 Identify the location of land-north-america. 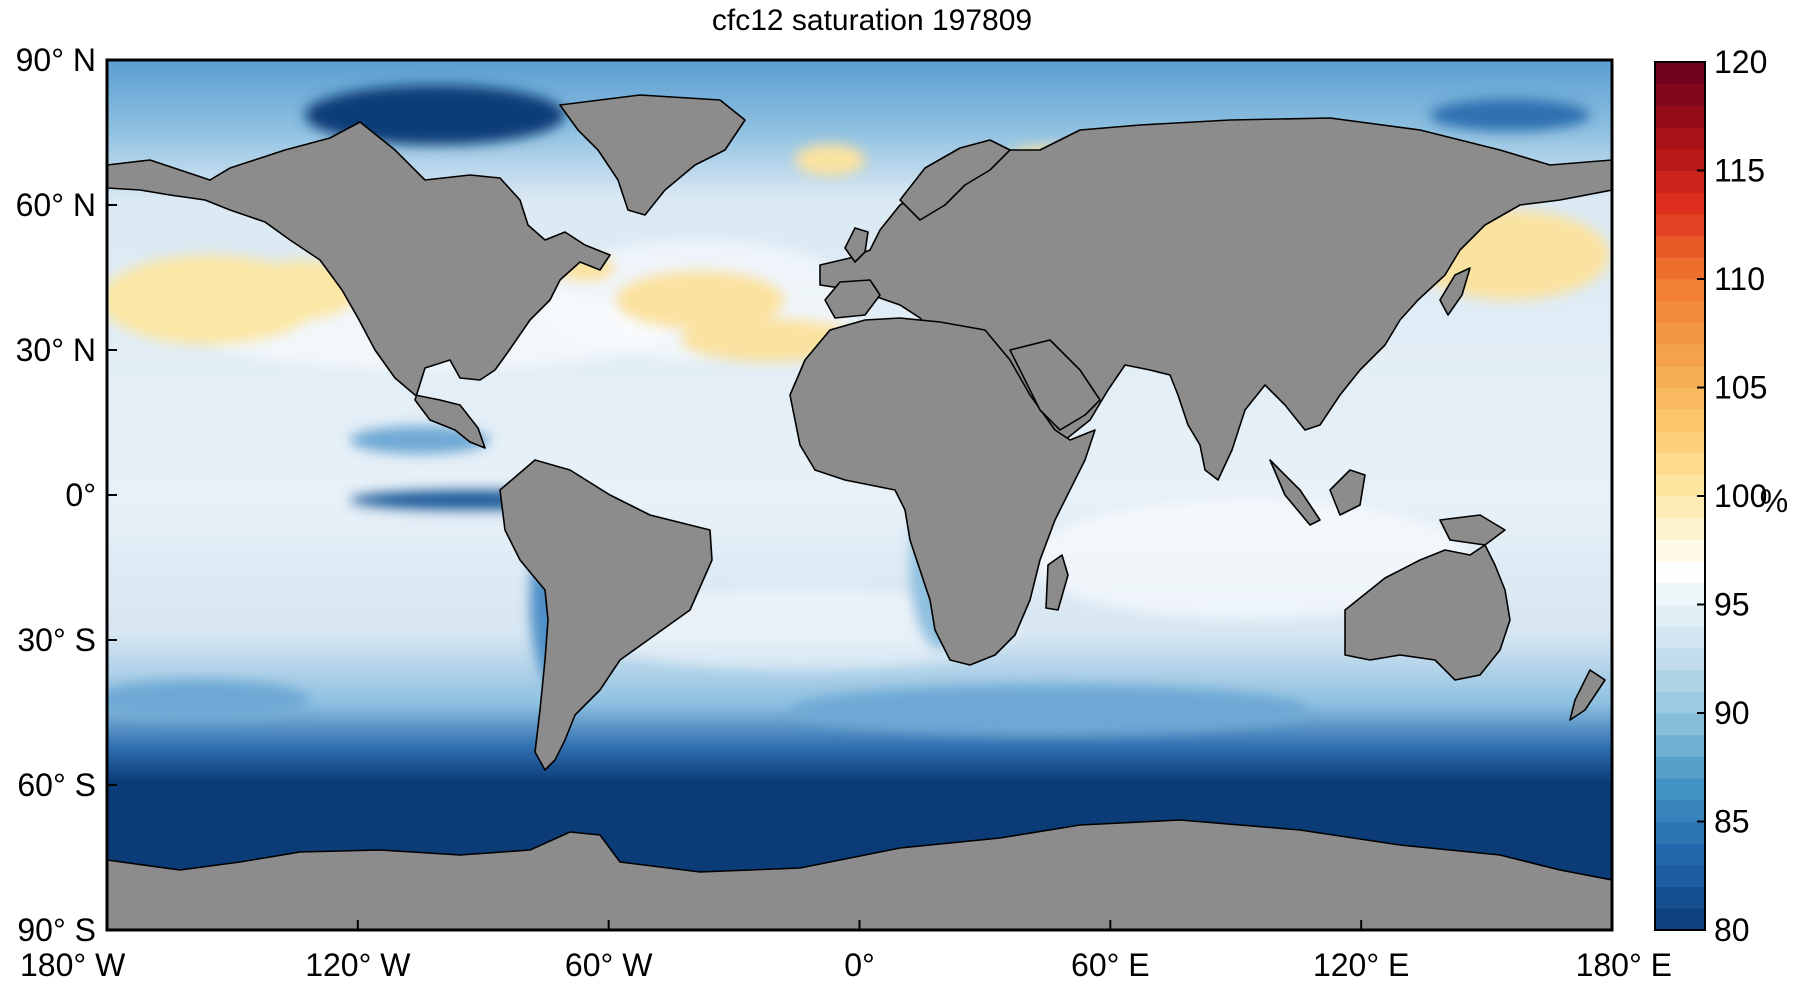
(359, 285).